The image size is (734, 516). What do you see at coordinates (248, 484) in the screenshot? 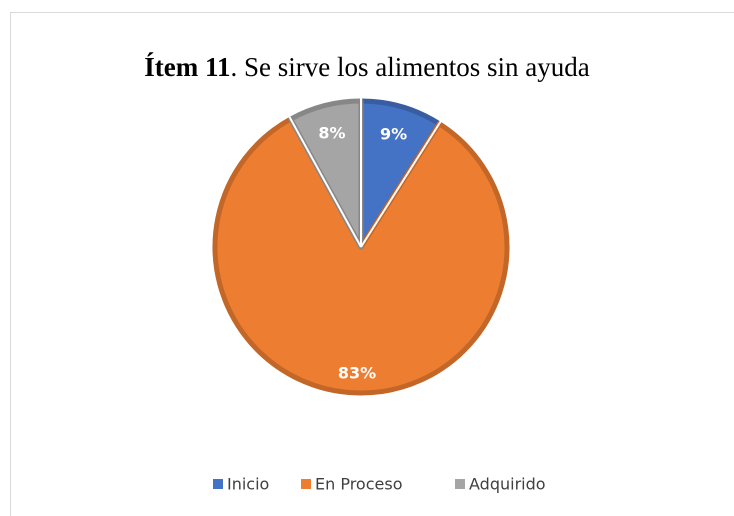
I see `legend-label: Inicio` at bounding box center [248, 484].